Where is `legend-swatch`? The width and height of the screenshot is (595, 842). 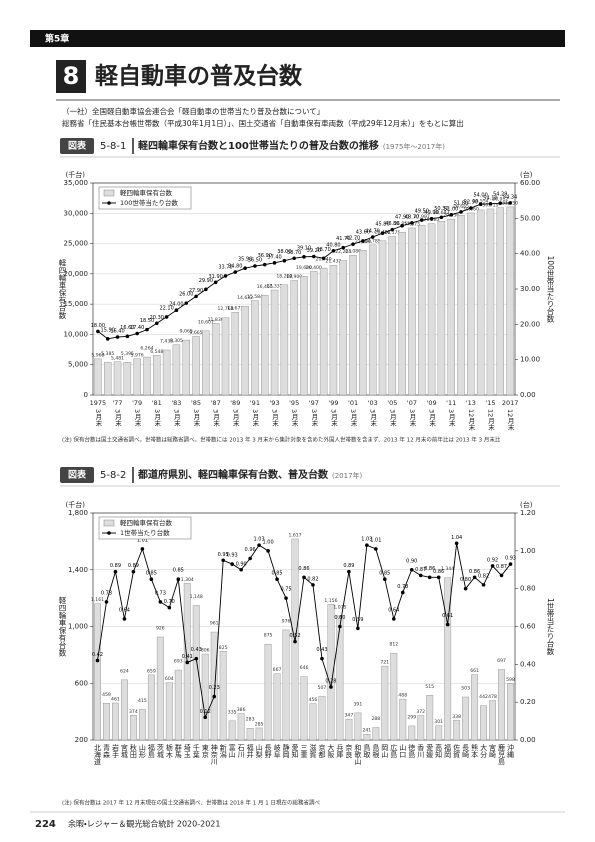
legend-swatch is located at coordinates (109, 523).